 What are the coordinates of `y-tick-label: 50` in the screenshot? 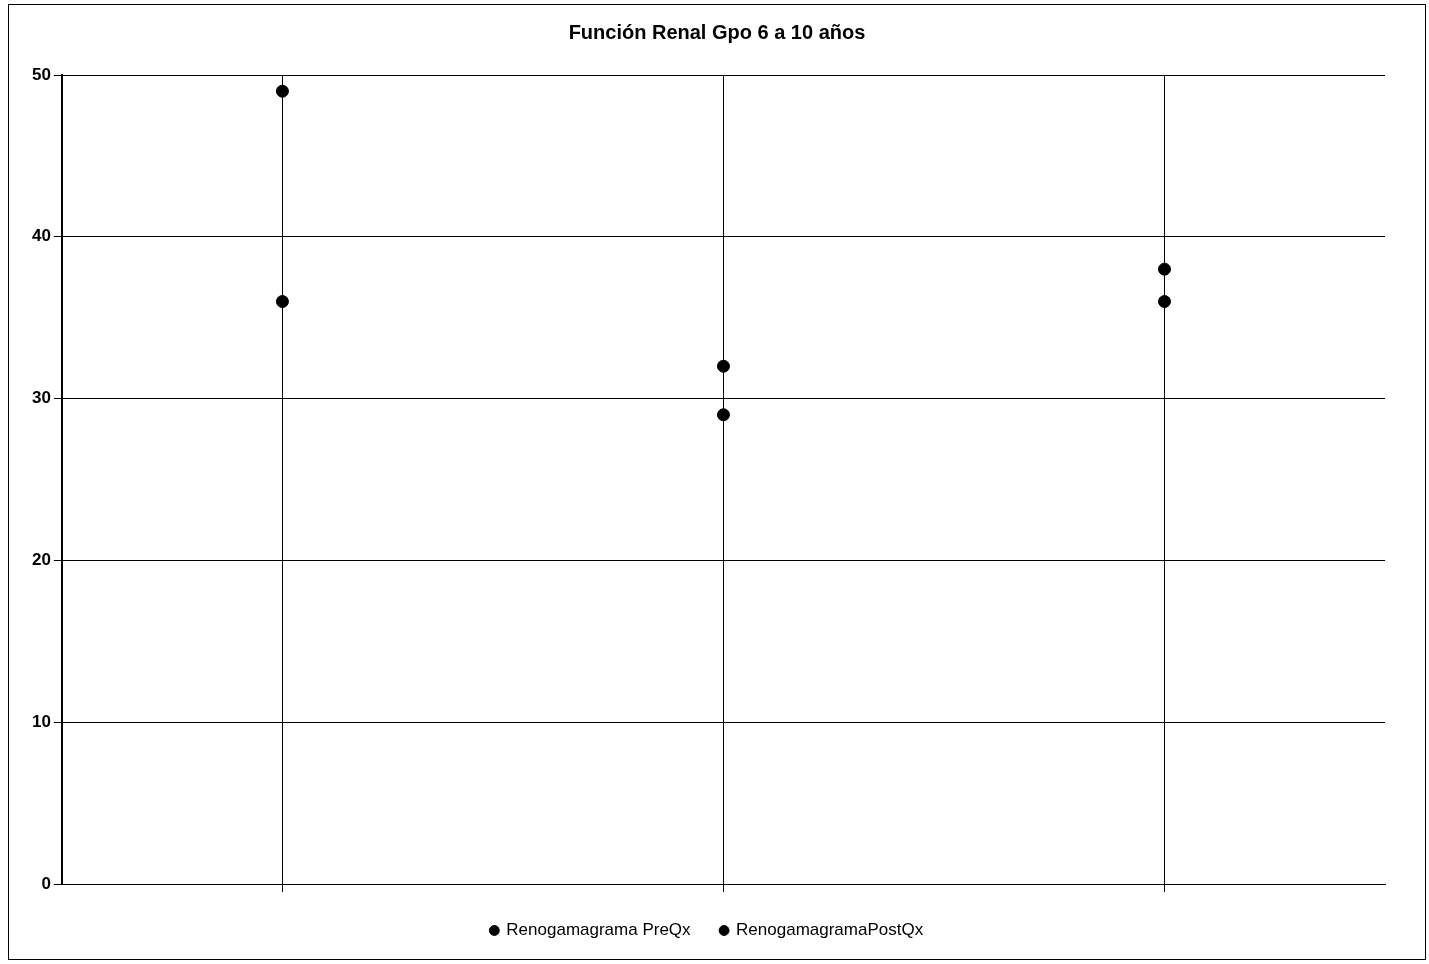 It's located at (41, 74).